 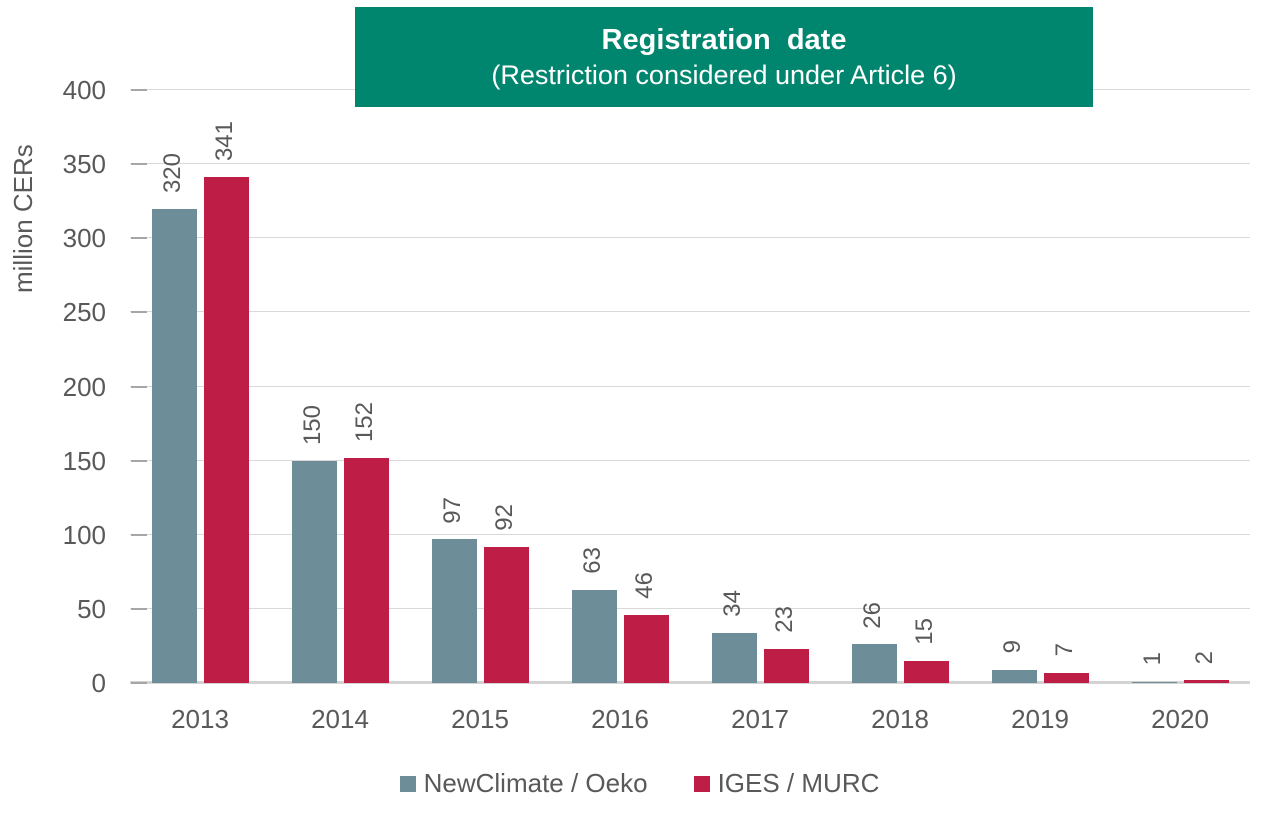 I want to click on legend-label: IGES / MURC, so click(x=798, y=783).